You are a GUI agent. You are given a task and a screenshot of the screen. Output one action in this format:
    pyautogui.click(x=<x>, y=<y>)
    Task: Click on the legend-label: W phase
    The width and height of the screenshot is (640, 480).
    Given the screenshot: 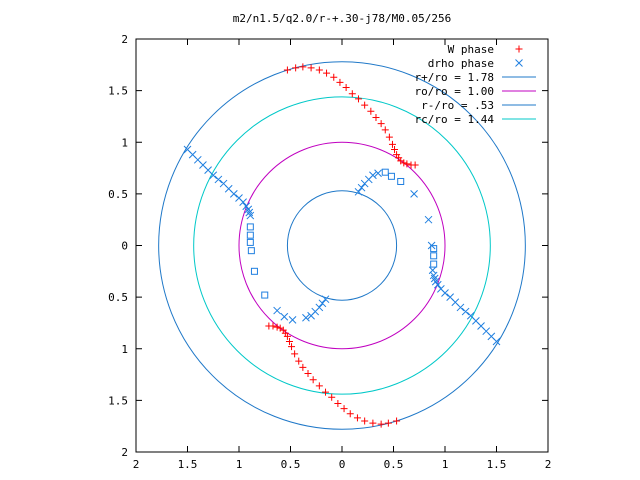 What is the action you would take?
    pyautogui.click(x=471, y=49)
    